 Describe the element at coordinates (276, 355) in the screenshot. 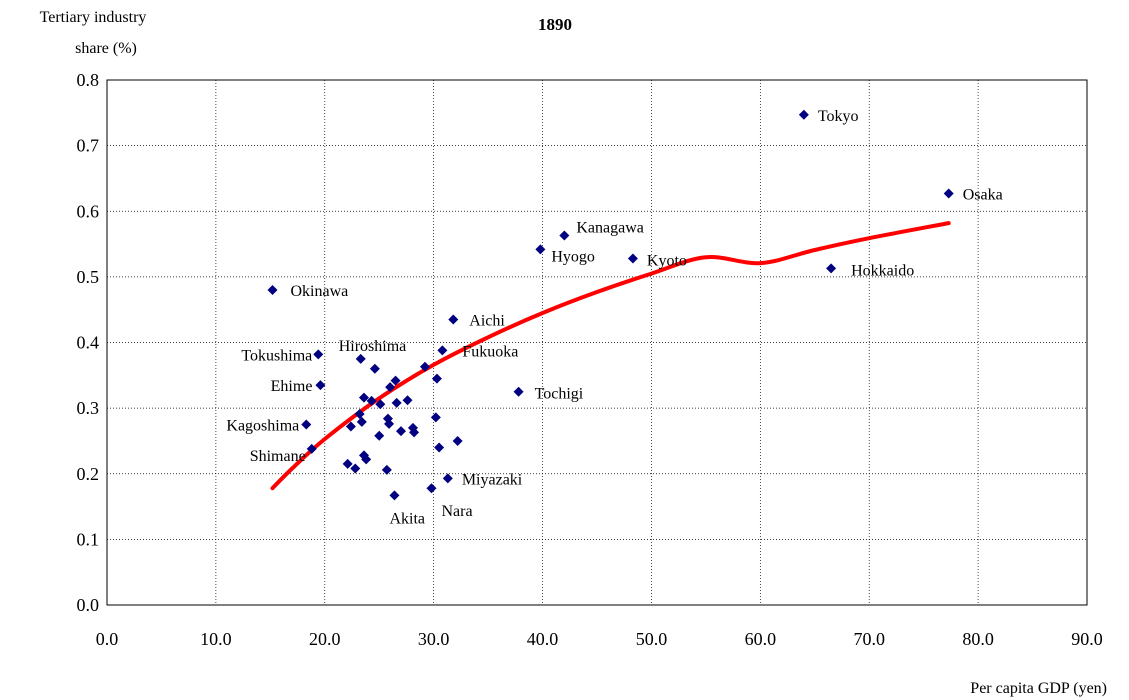

I see `data-point-label: Tokushima` at that location.